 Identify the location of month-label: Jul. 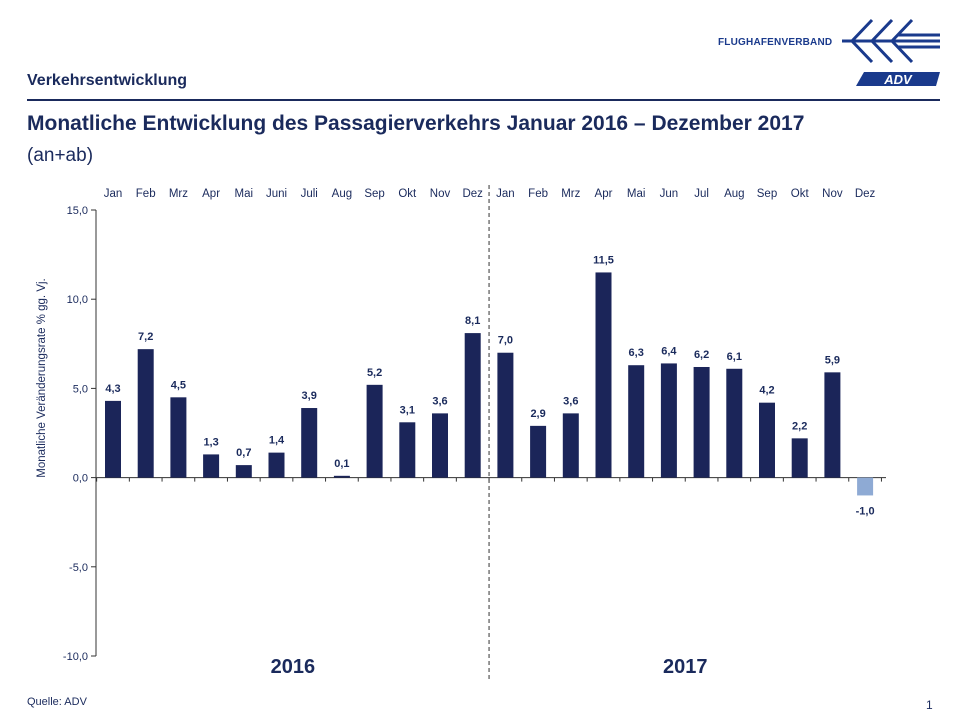
(701, 194).